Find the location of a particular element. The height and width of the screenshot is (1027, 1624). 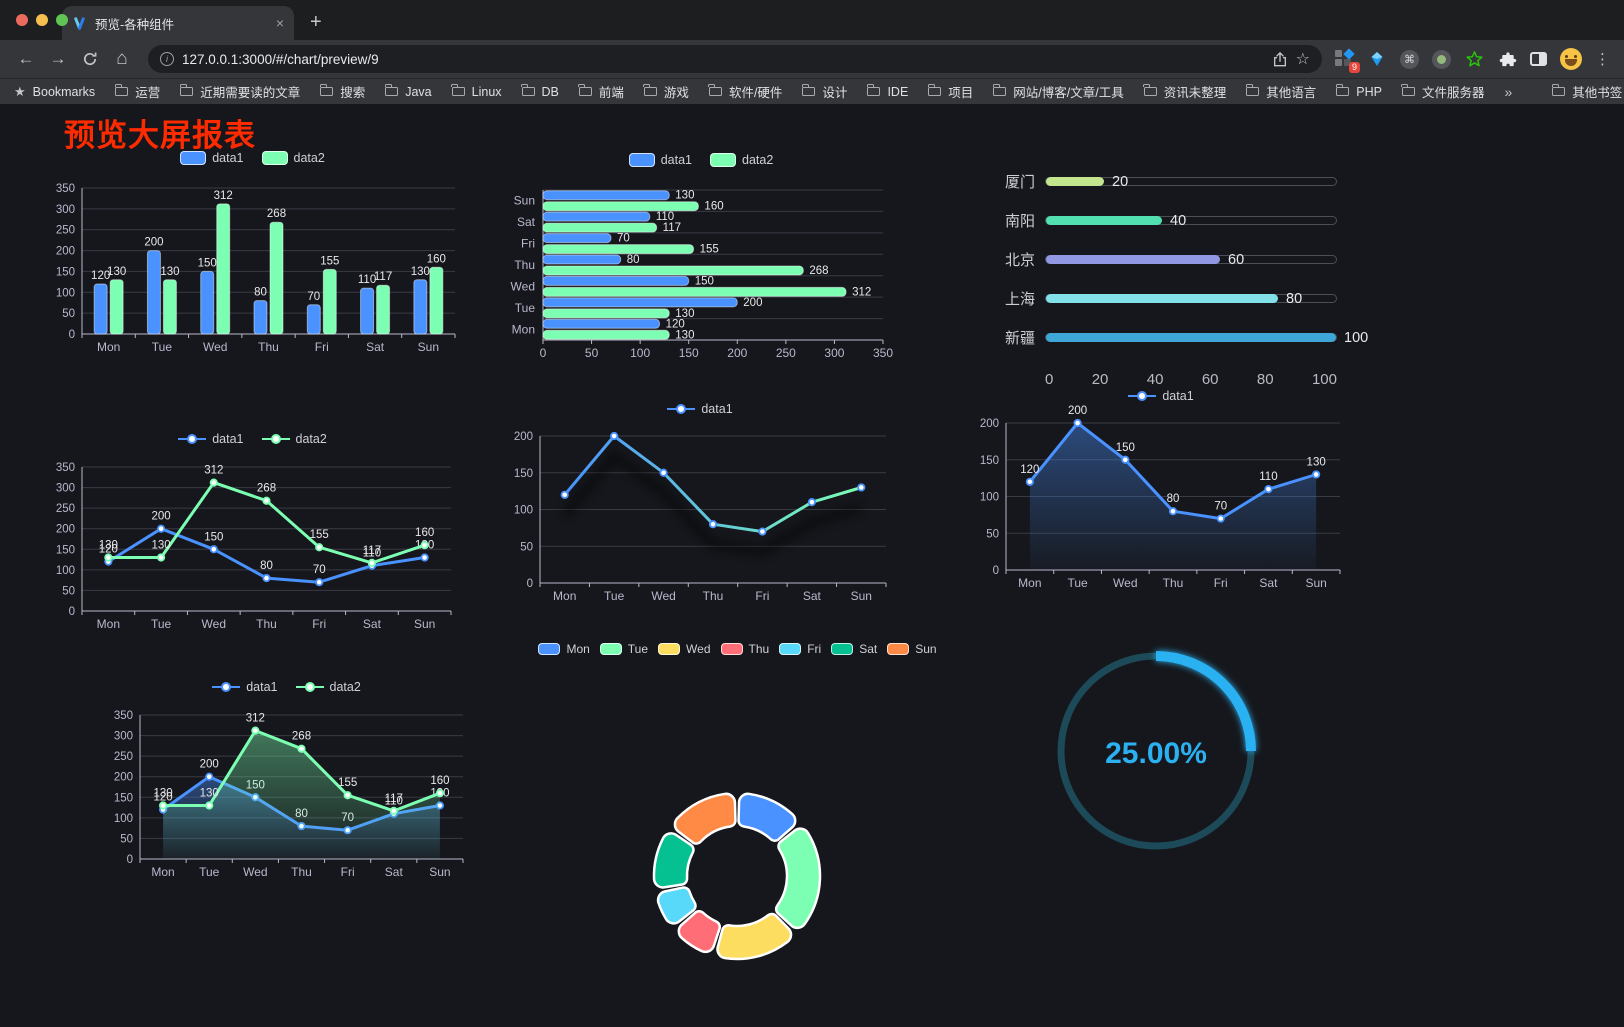

chart-legend: Mon Tue Wed Thu Fri Sat Sun is located at coordinates (737, 649).